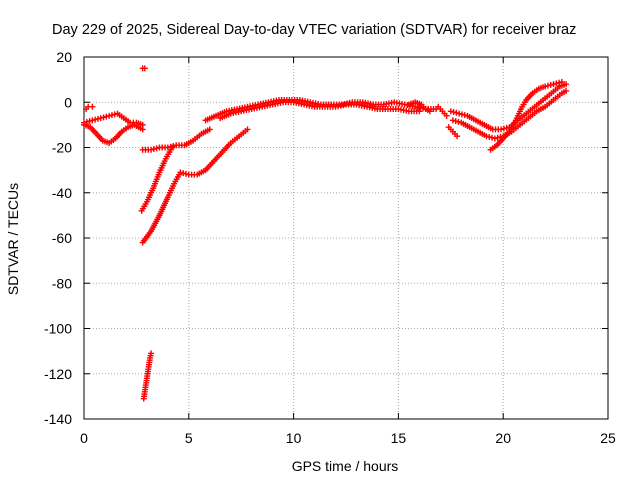 The width and height of the screenshot is (640, 480). I want to click on x-tick-label: 20, so click(503, 438).